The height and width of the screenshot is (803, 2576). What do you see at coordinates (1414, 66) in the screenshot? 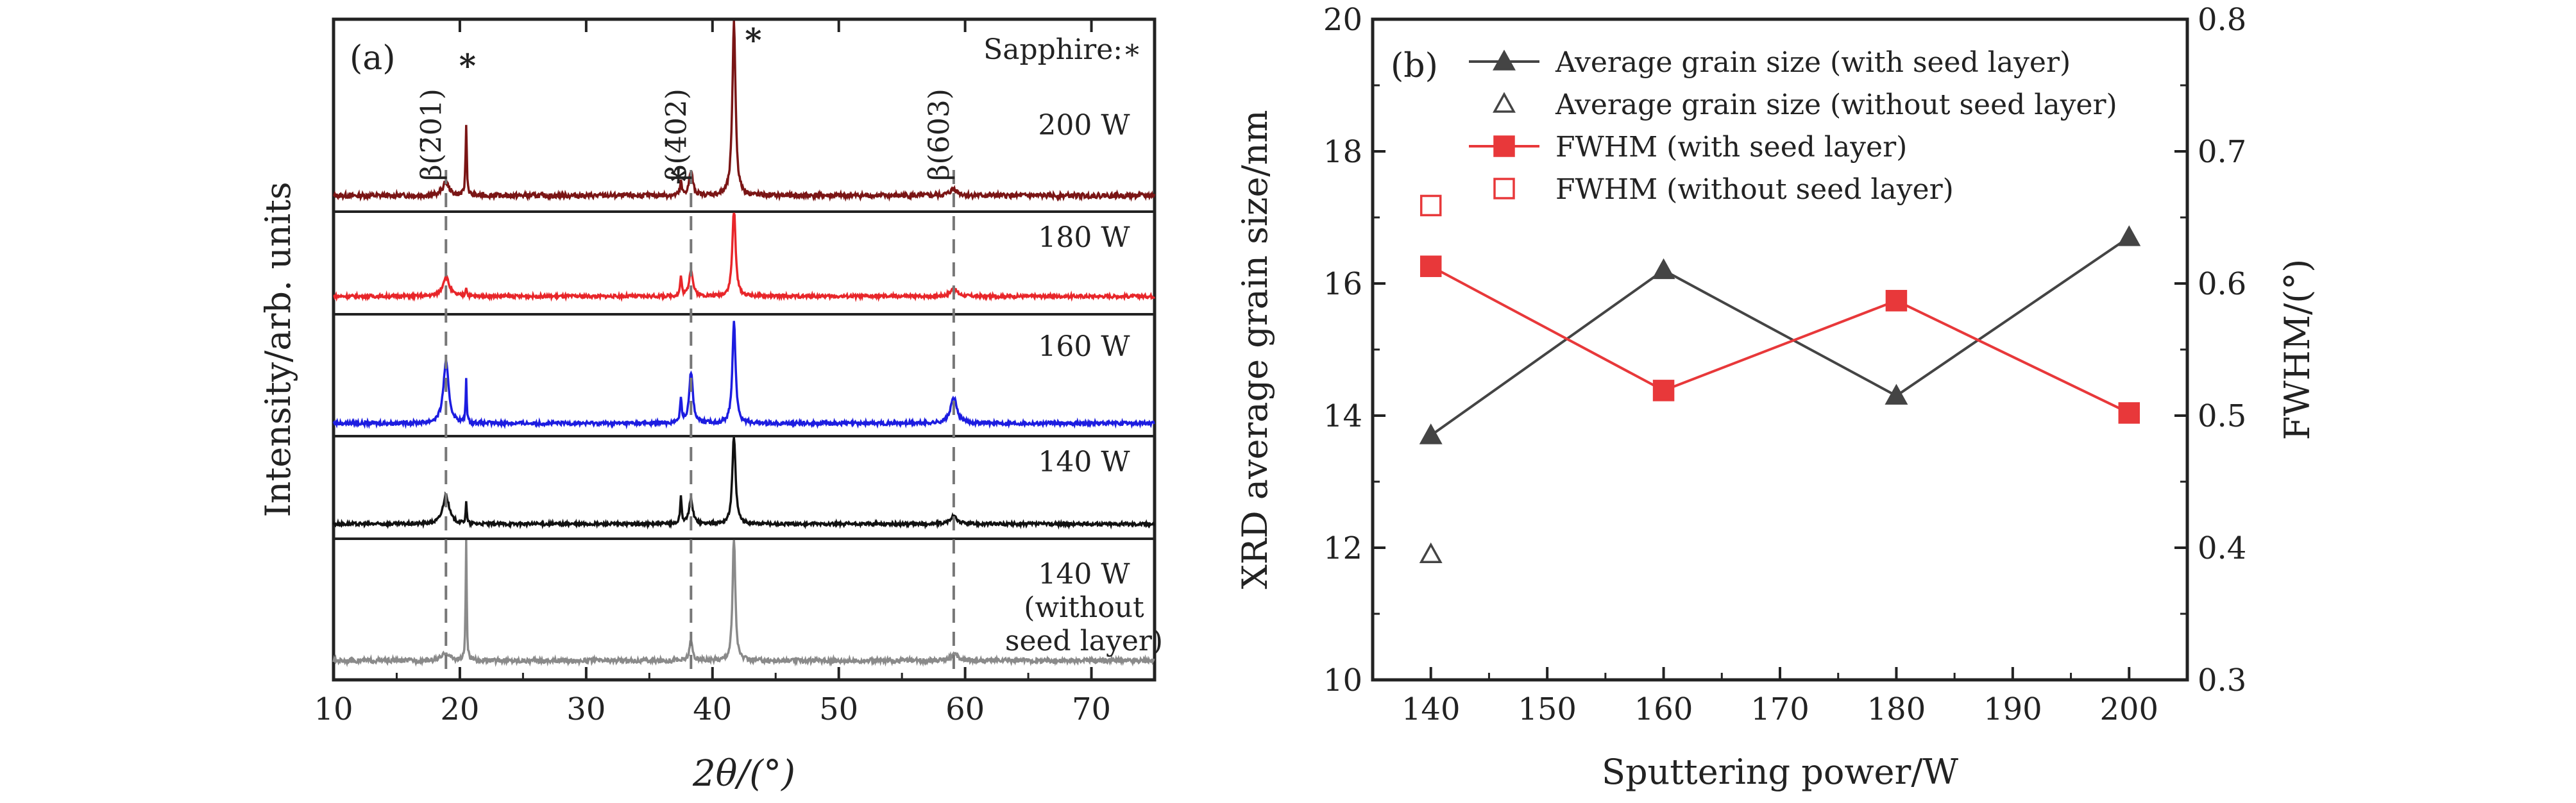
I see `panel-b-label: (b)` at bounding box center [1414, 66].